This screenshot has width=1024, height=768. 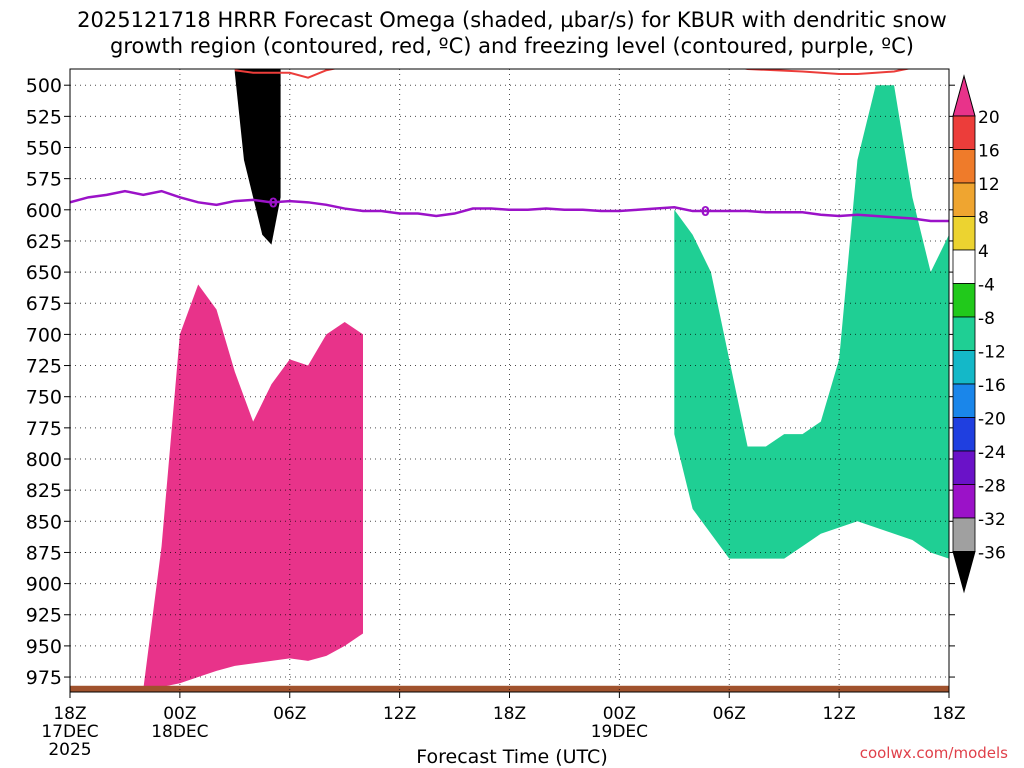 What do you see at coordinates (44, 86) in the screenshot?
I see `y-tick-label: 500` at bounding box center [44, 86].